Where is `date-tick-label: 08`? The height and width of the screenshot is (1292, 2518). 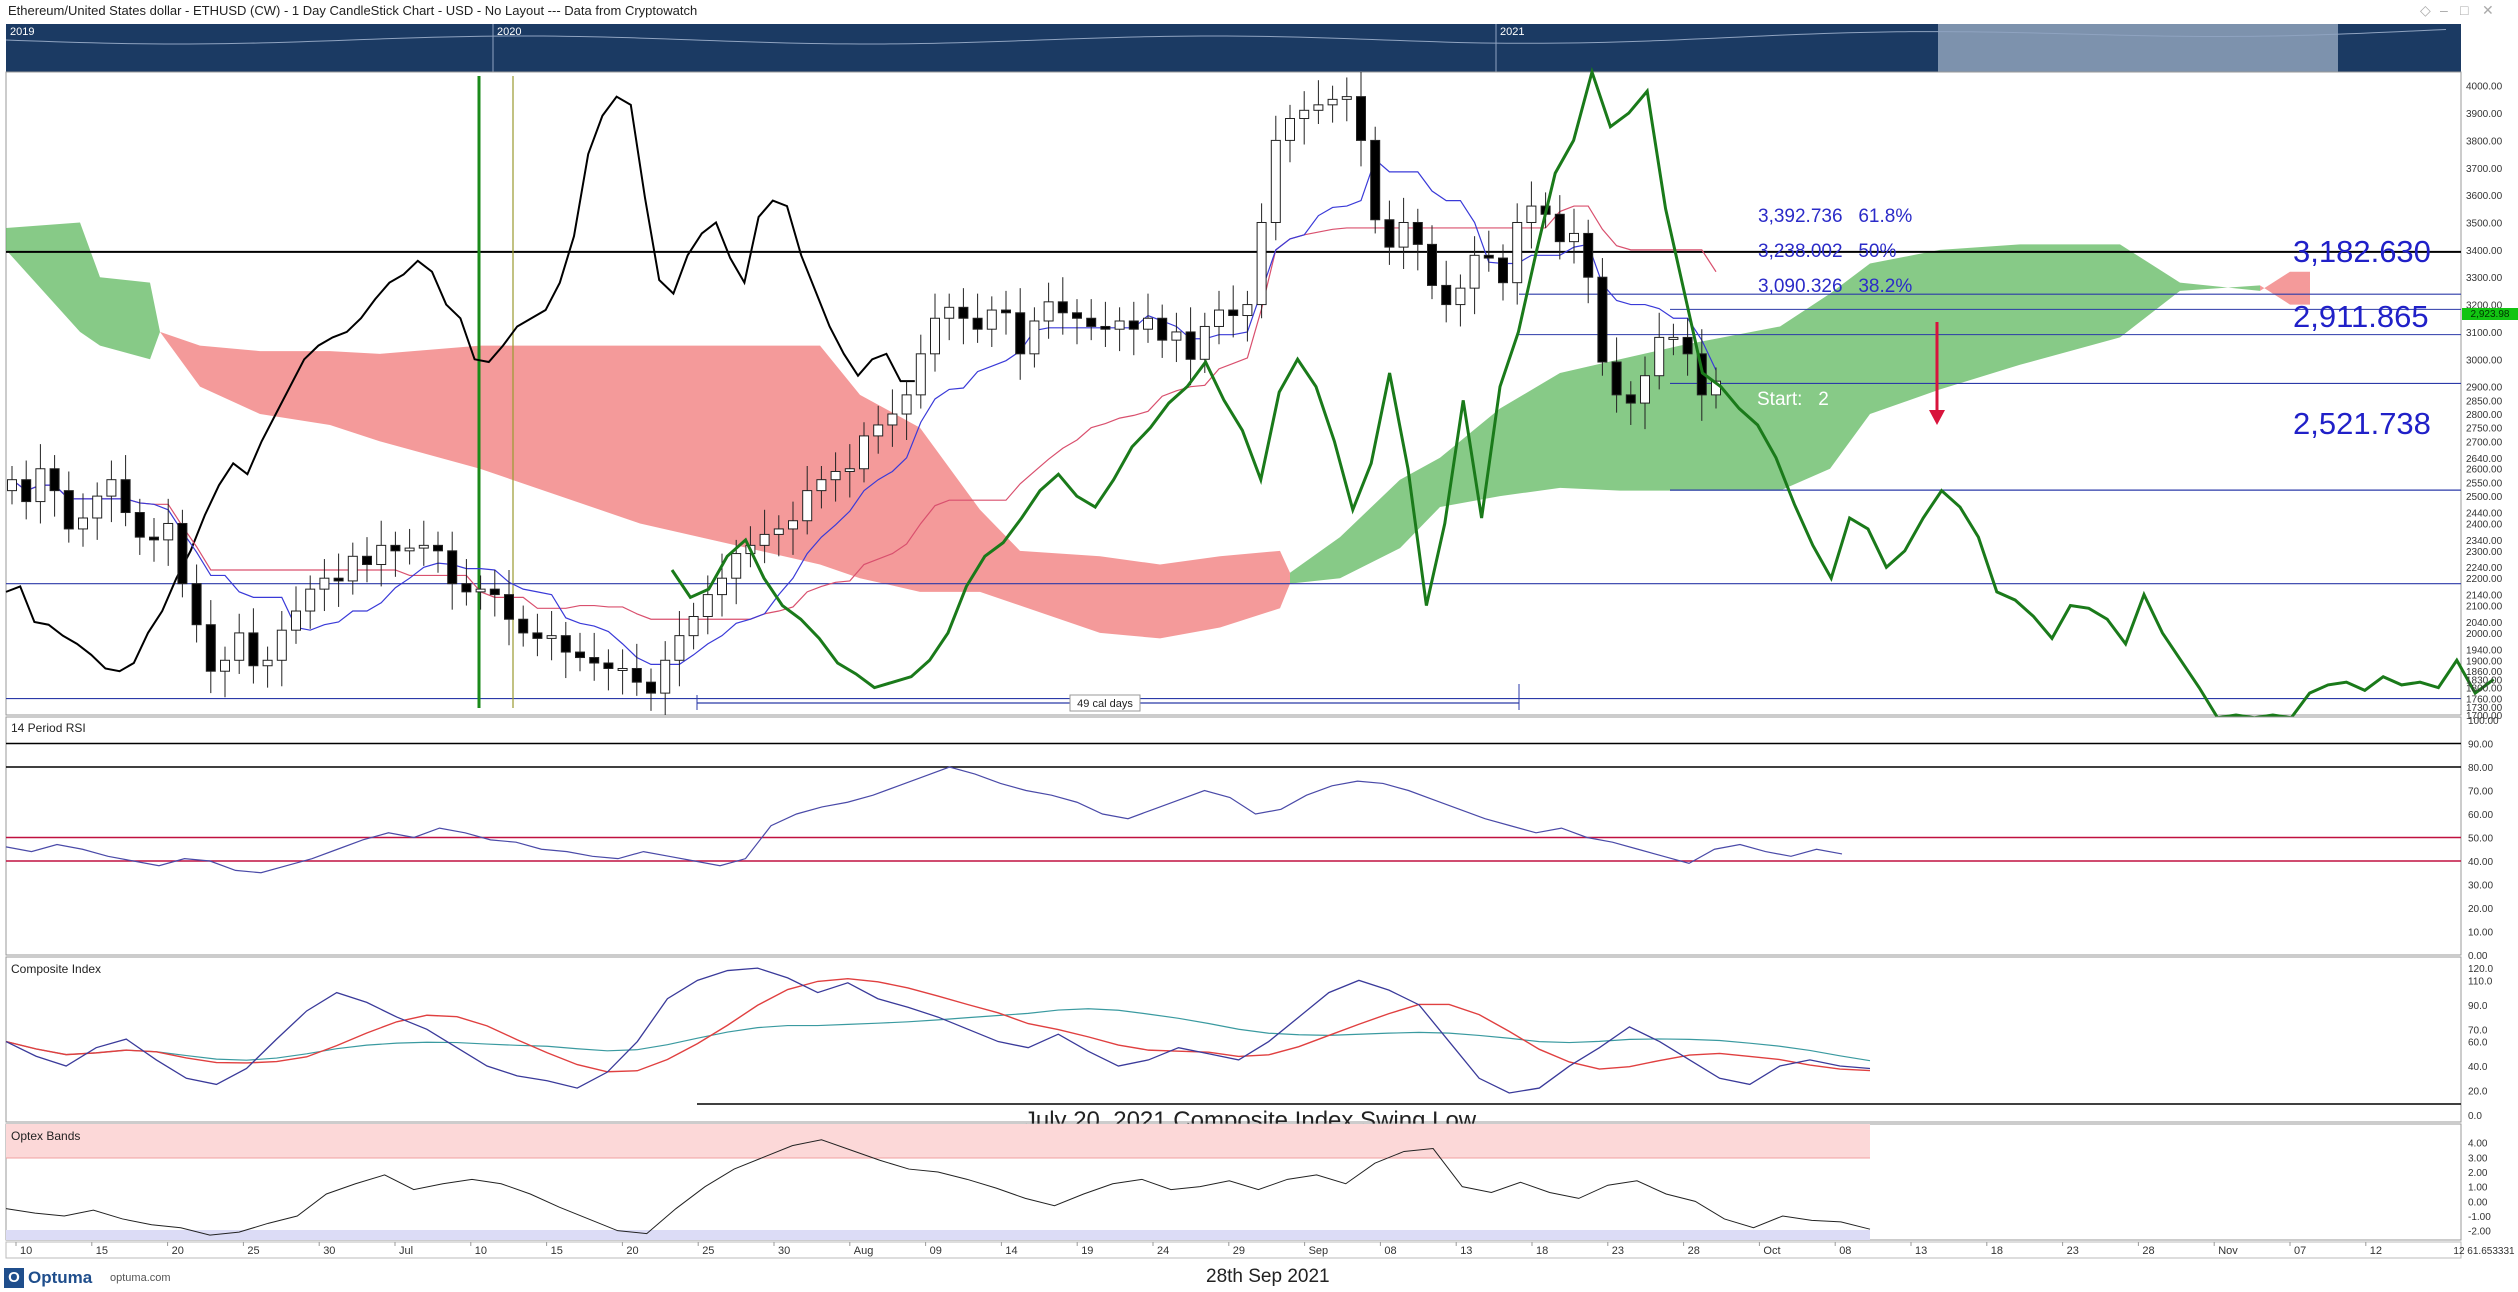 date-tick-label: 08 is located at coordinates (1845, 1251).